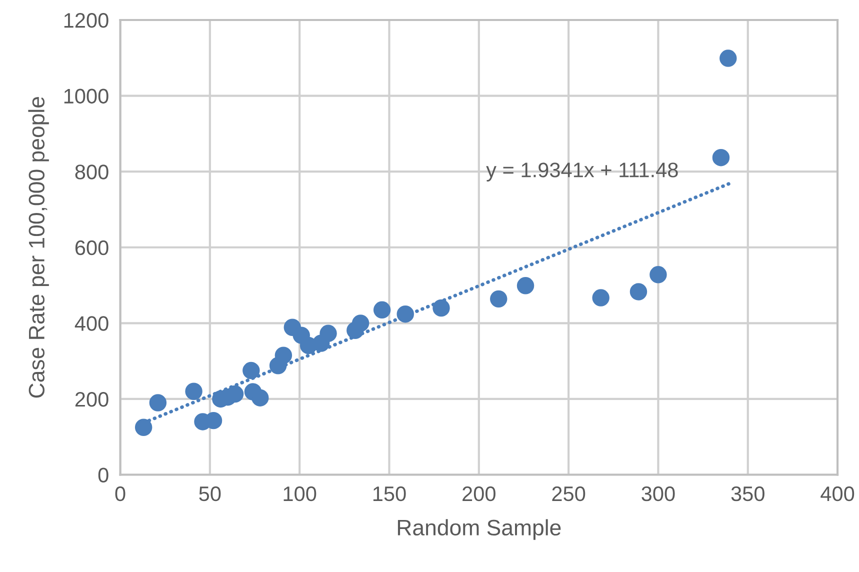 The width and height of the screenshot is (859, 572). I want to click on y-tick-label: 0, so click(103, 475).